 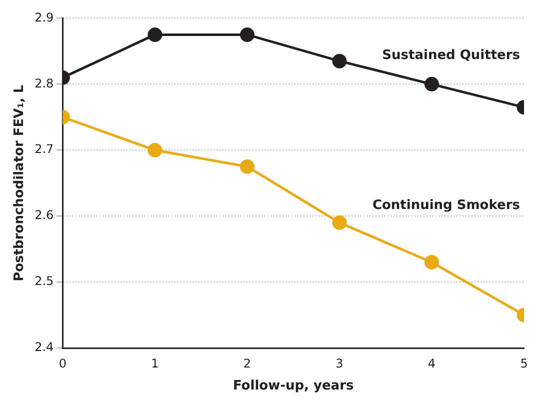 What do you see at coordinates (340, 363) in the screenshot?
I see `x-tick-label: 3` at bounding box center [340, 363].